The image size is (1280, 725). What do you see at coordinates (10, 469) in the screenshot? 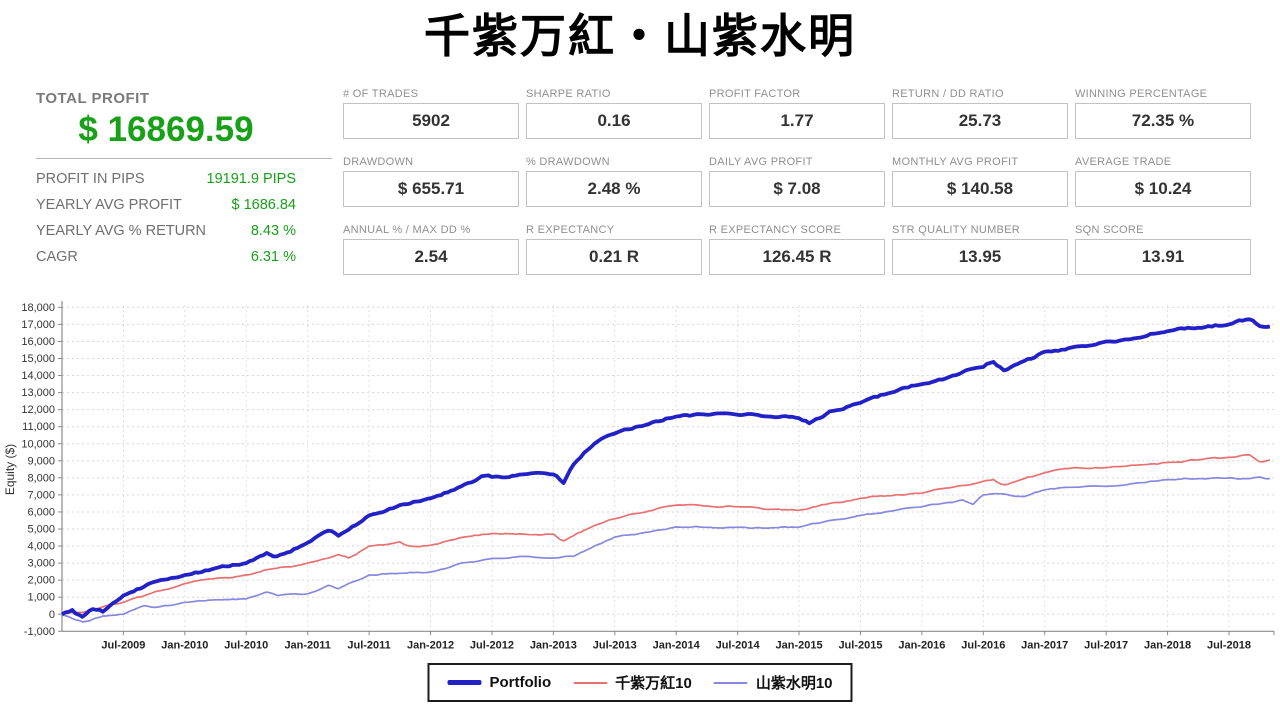
I see `y-axis-title: Equity ($)` at bounding box center [10, 469].